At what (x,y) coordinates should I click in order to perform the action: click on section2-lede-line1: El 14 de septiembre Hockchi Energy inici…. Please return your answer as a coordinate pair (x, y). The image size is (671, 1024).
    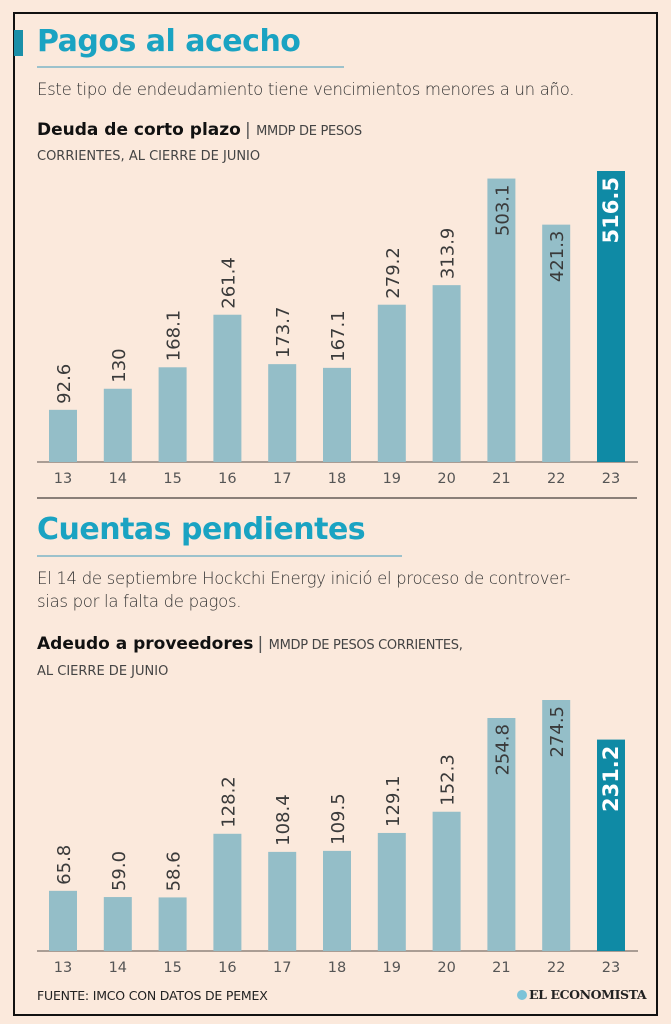
    Looking at the image, I should click on (304, 578).